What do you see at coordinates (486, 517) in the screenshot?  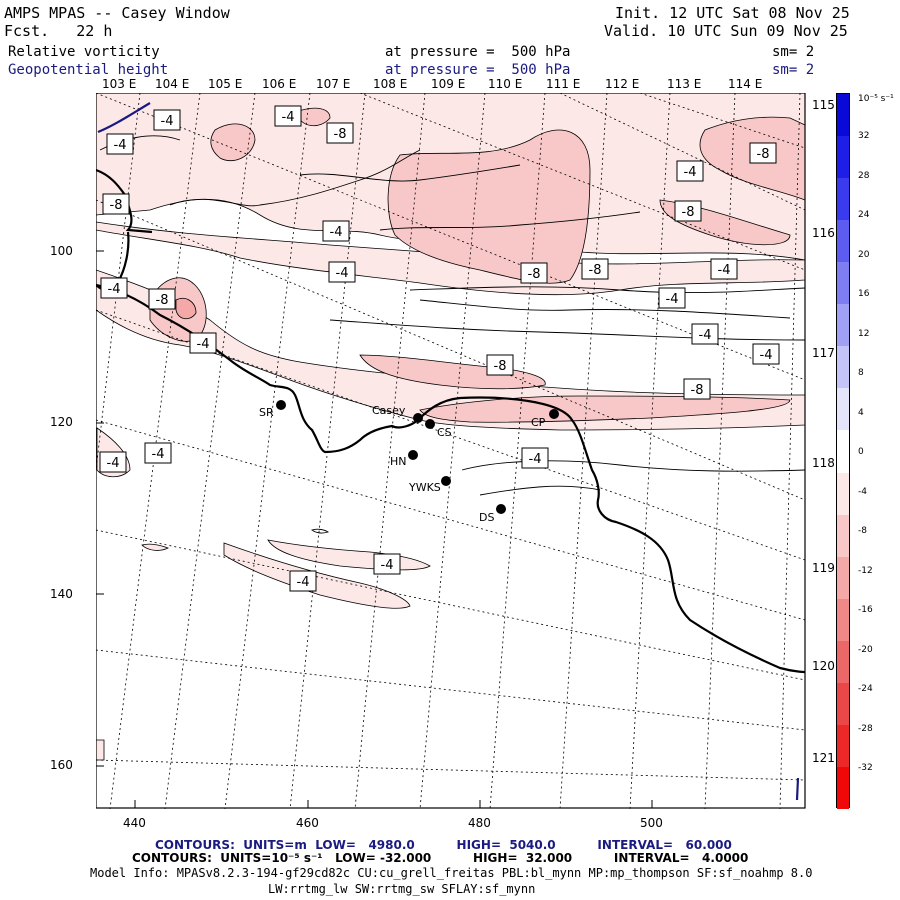 I see `station-label: DS` at bounding box center [486, 517].